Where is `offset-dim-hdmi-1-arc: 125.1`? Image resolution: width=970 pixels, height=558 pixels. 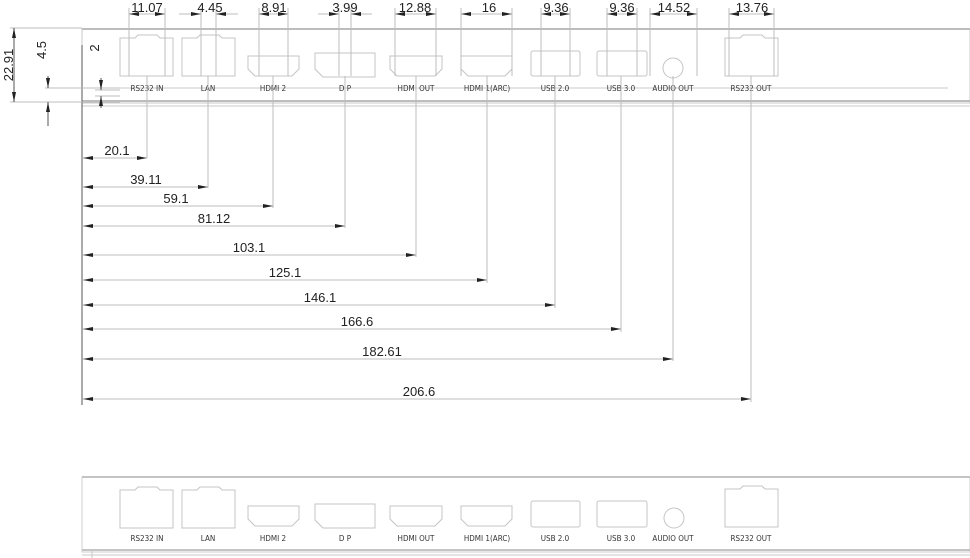
offset-dim-hdmi-1-arc: 125.1 is located at coordinates (285, 272).